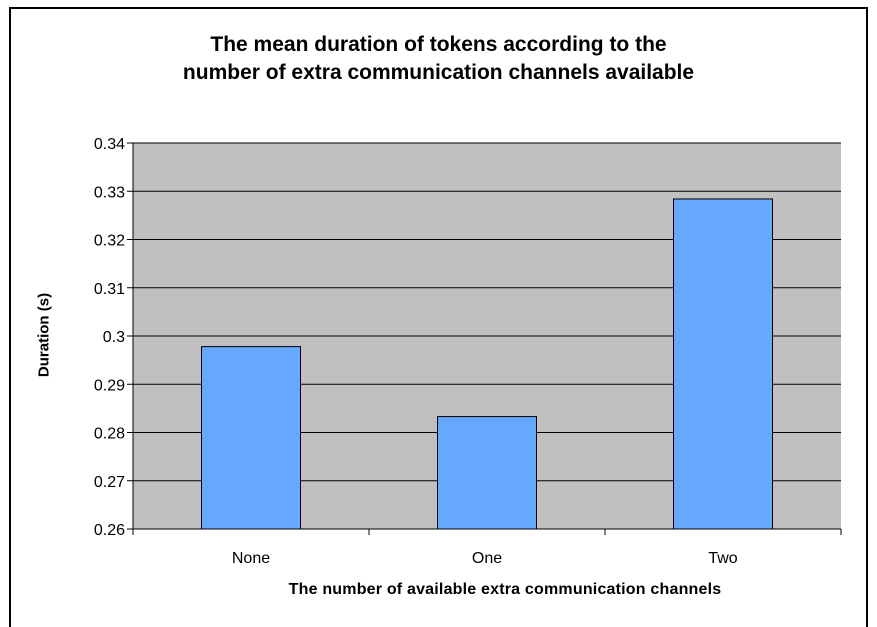 This screenshot has width=877, height=627. Describe the element at coordinates (723, 364) in the screenshot. I see `bar-two` at that location.